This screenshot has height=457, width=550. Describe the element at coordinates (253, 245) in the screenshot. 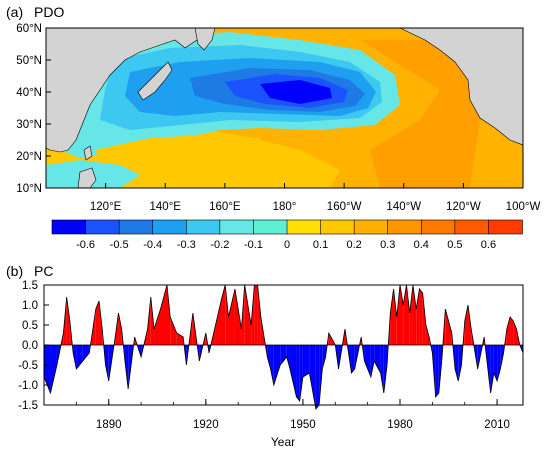

I see `colorbar-tick-label: -0.1` at that location.